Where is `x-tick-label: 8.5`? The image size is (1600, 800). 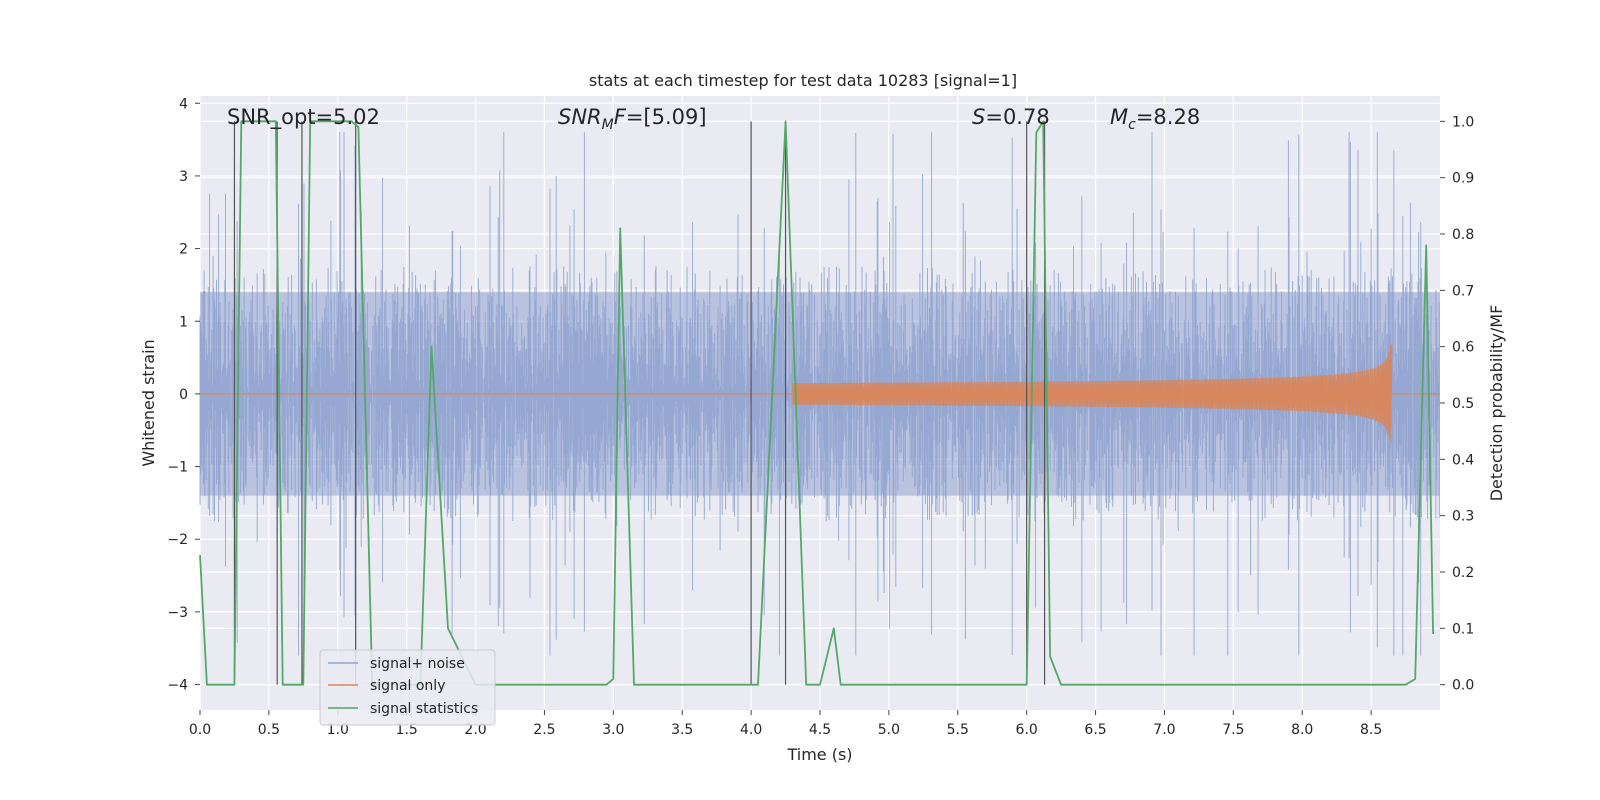 x-tick-label: 8.5 is located at coordinates (1371, 730).